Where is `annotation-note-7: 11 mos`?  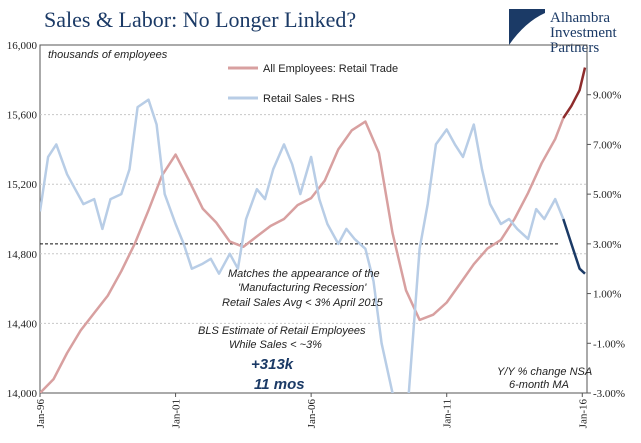
annotation-note-7: 11 mos is located at coordinates (279, 384).